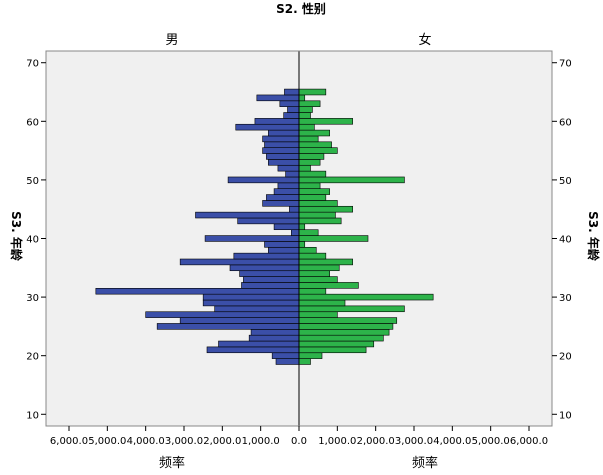 The height and width of the screenshot is (475, 603). What do you see at coordinates (337, 441) in the screenshot?
I see `x-tick-label-7: 1,000.0` at bounding box center [337, 441].